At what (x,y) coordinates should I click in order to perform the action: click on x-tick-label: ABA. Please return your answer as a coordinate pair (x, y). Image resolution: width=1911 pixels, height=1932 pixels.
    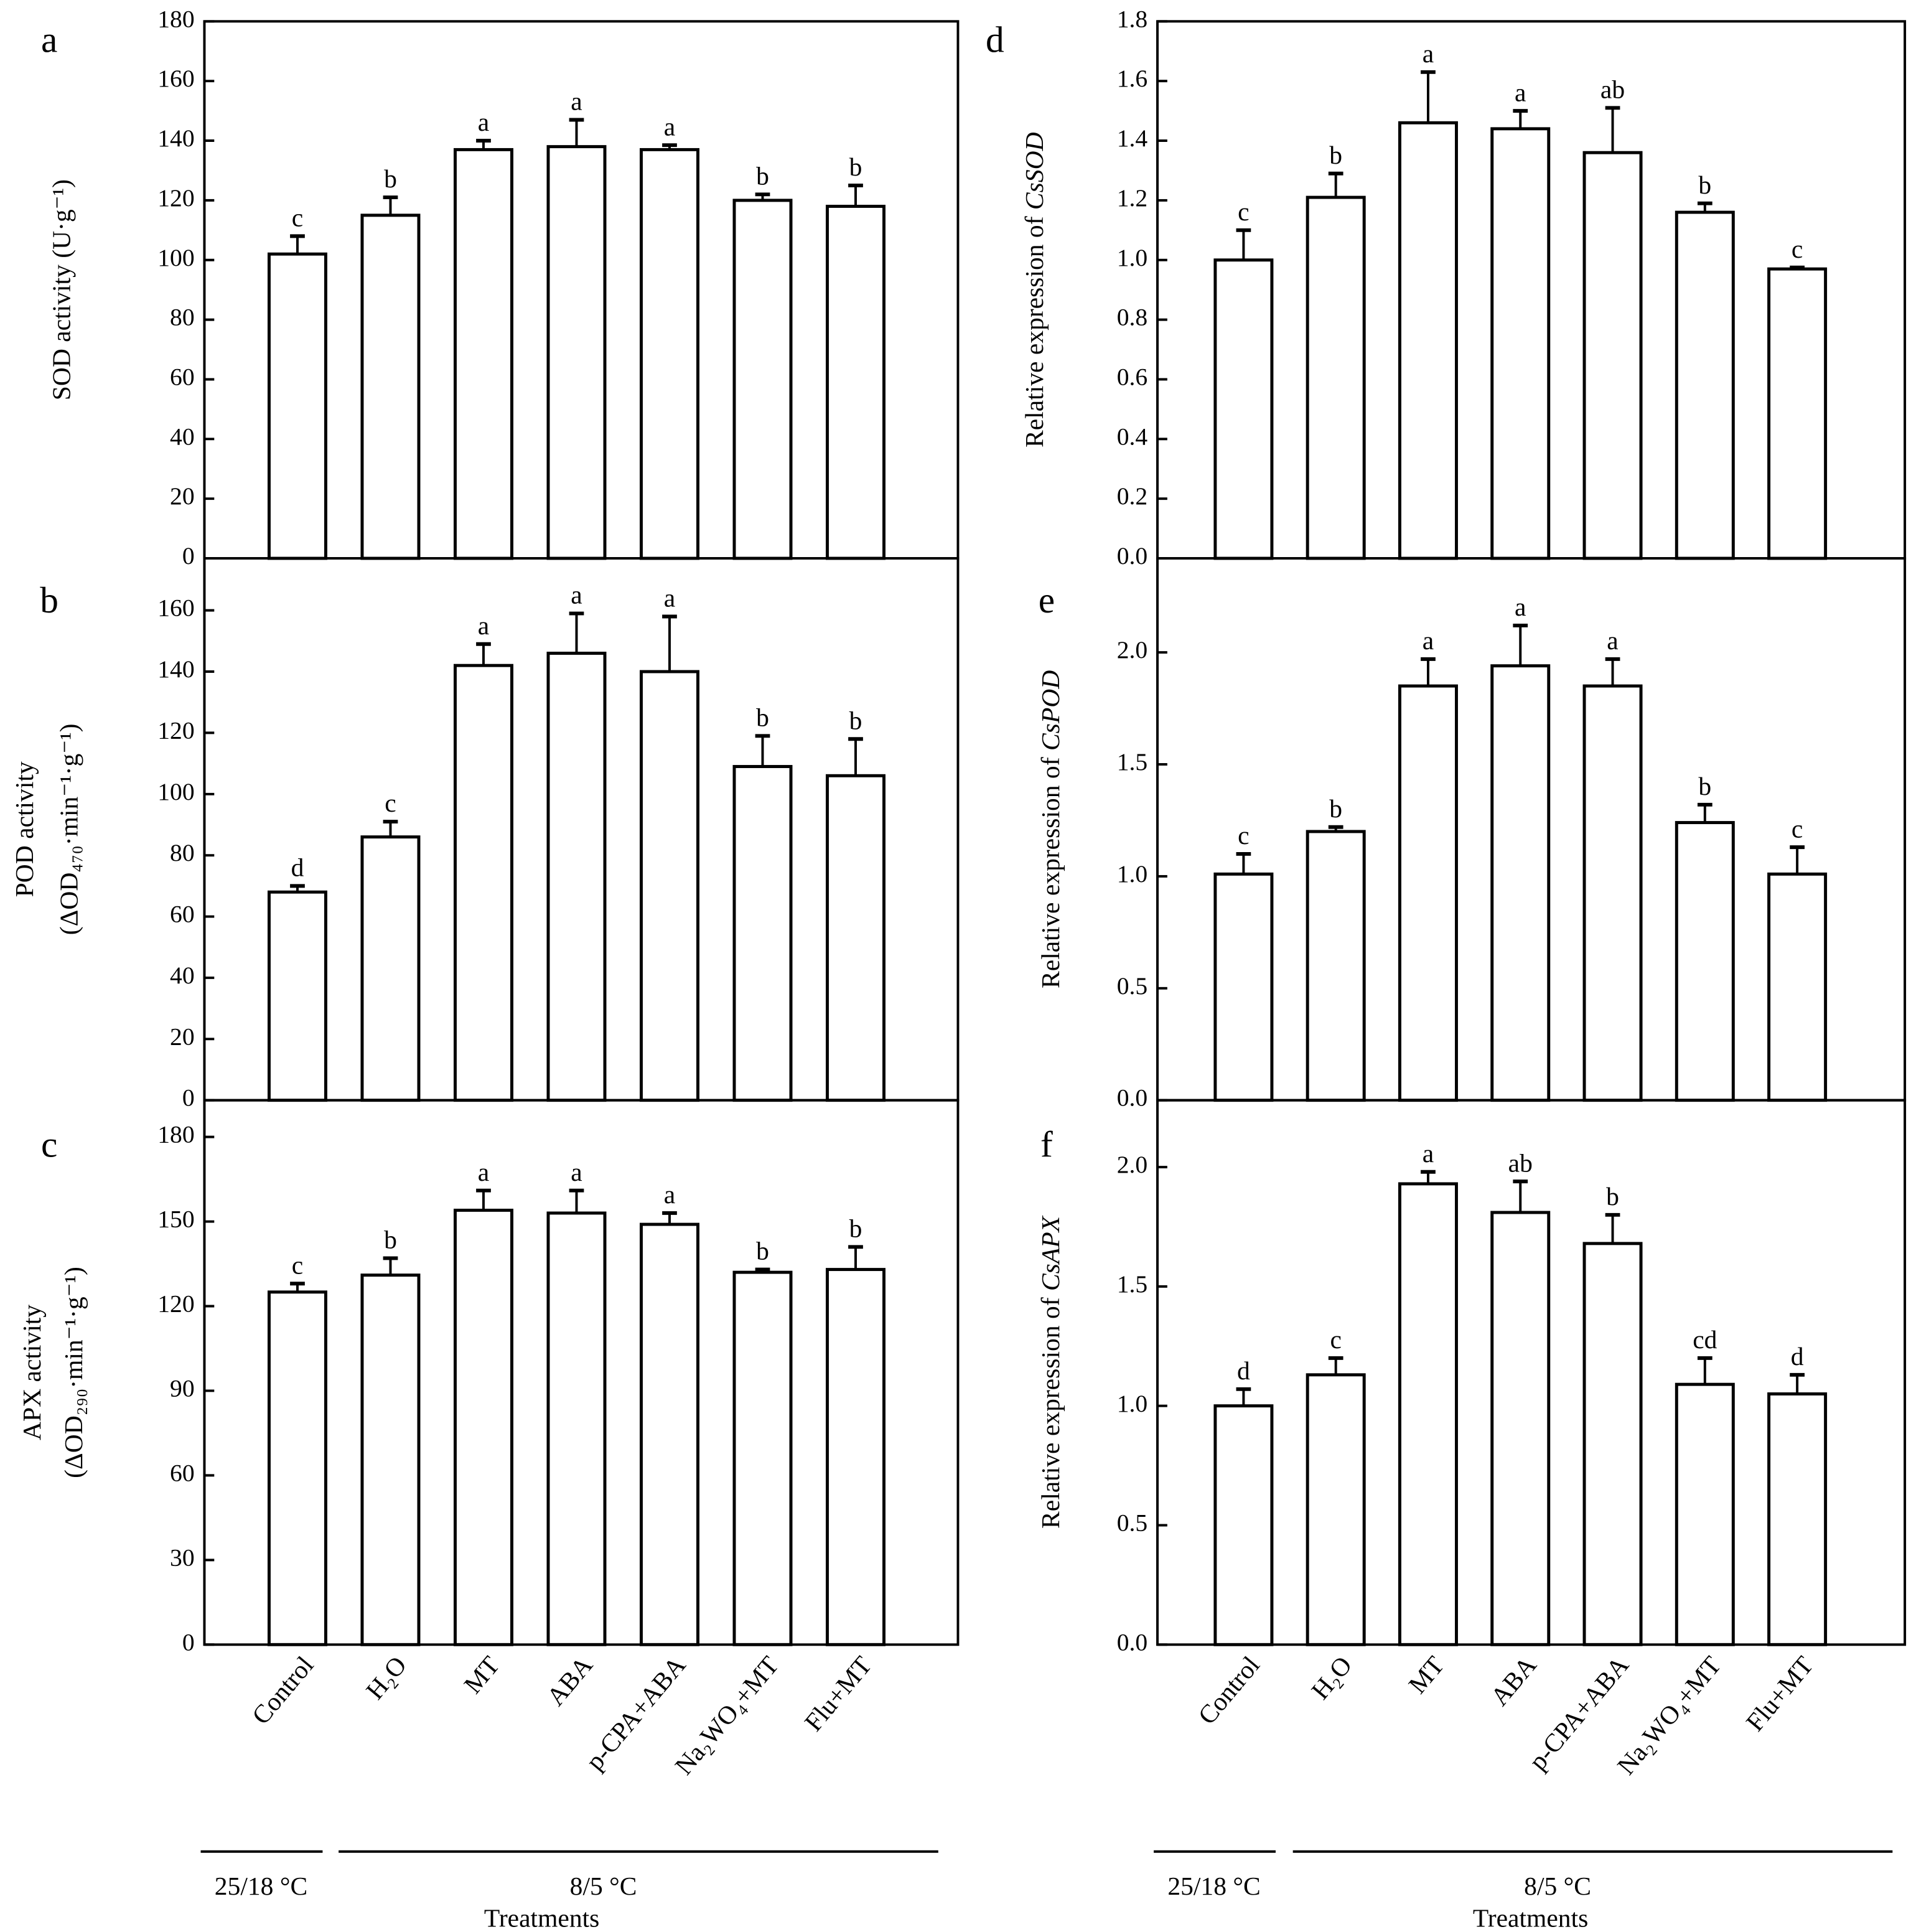
    Looking at the image, I should click on (569, 1681).